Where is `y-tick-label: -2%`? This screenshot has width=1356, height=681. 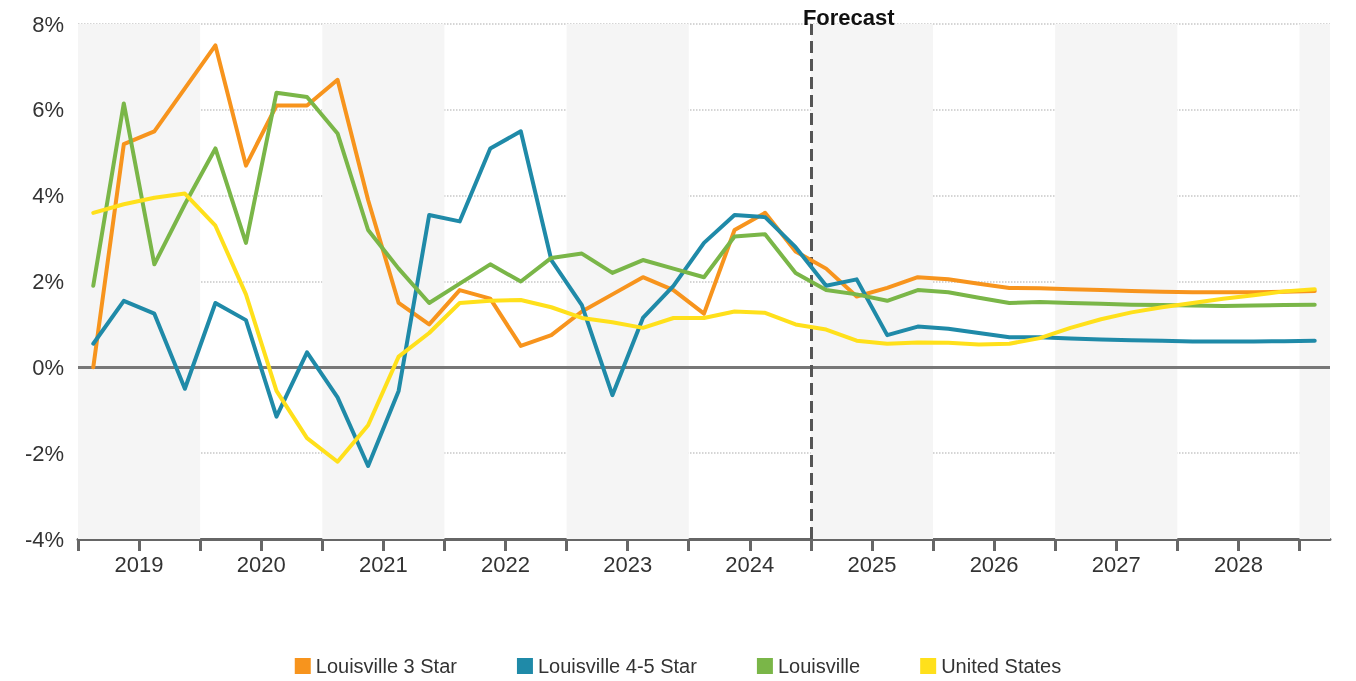
y-tick-label: -2% is located at coordinates (44, 453).